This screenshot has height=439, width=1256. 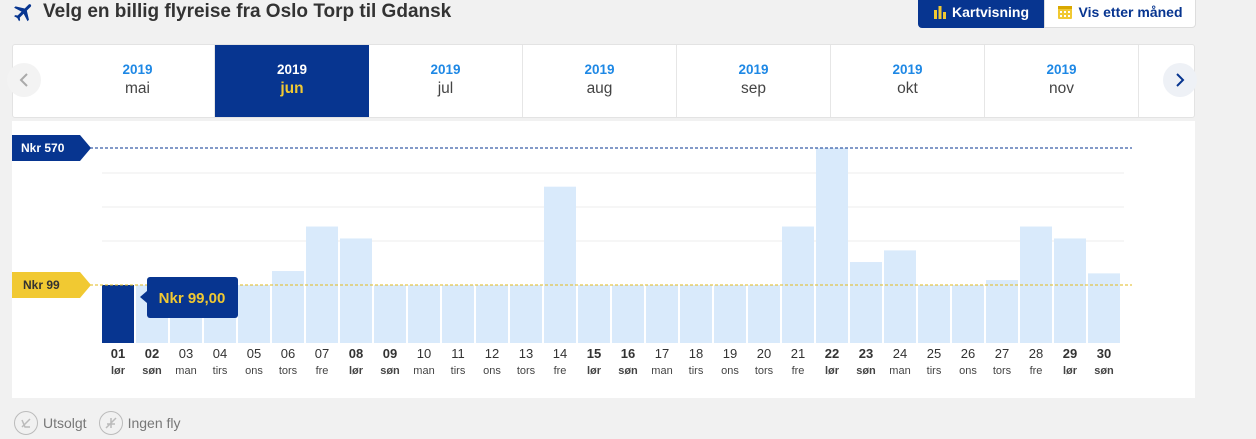 I want to click on bar-chart-icon, so click(x=939, y=12).